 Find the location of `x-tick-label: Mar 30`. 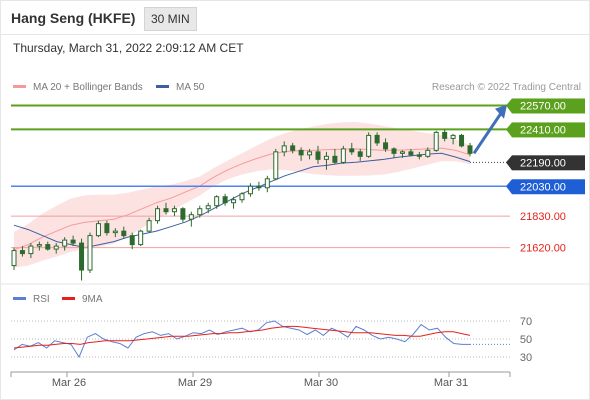

x-tick-label: Mar 30 is located at coordinates (321, 383).